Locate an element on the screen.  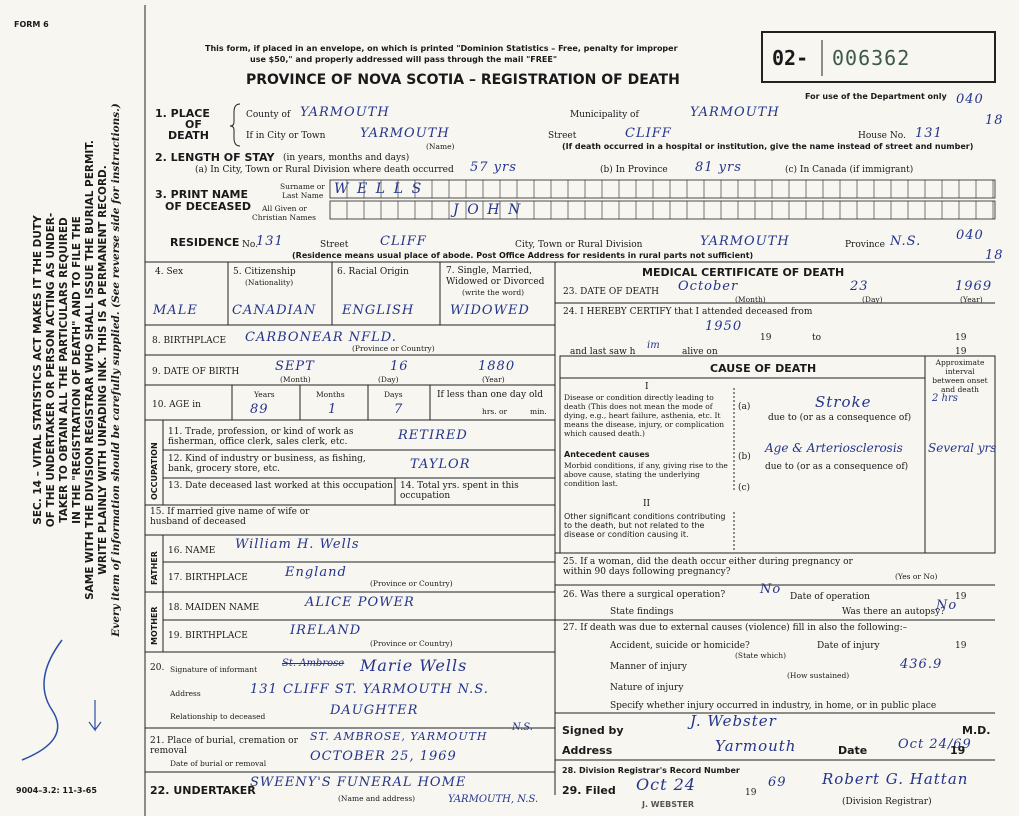
form-note: Date of burial or removal is located at coordinates (218, 763).